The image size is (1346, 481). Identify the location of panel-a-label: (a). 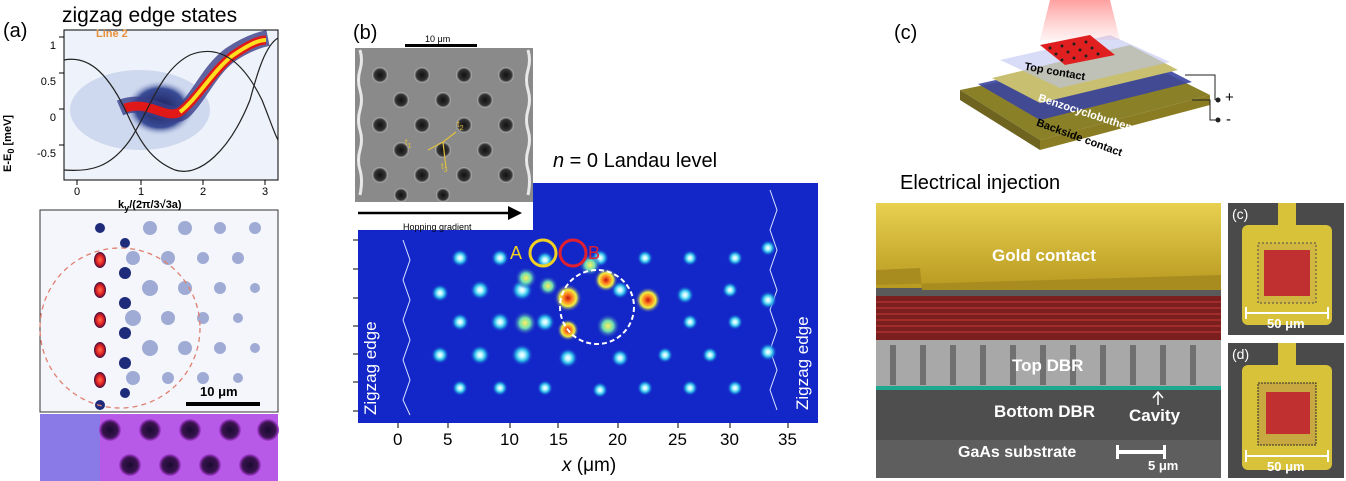
(15, 31).